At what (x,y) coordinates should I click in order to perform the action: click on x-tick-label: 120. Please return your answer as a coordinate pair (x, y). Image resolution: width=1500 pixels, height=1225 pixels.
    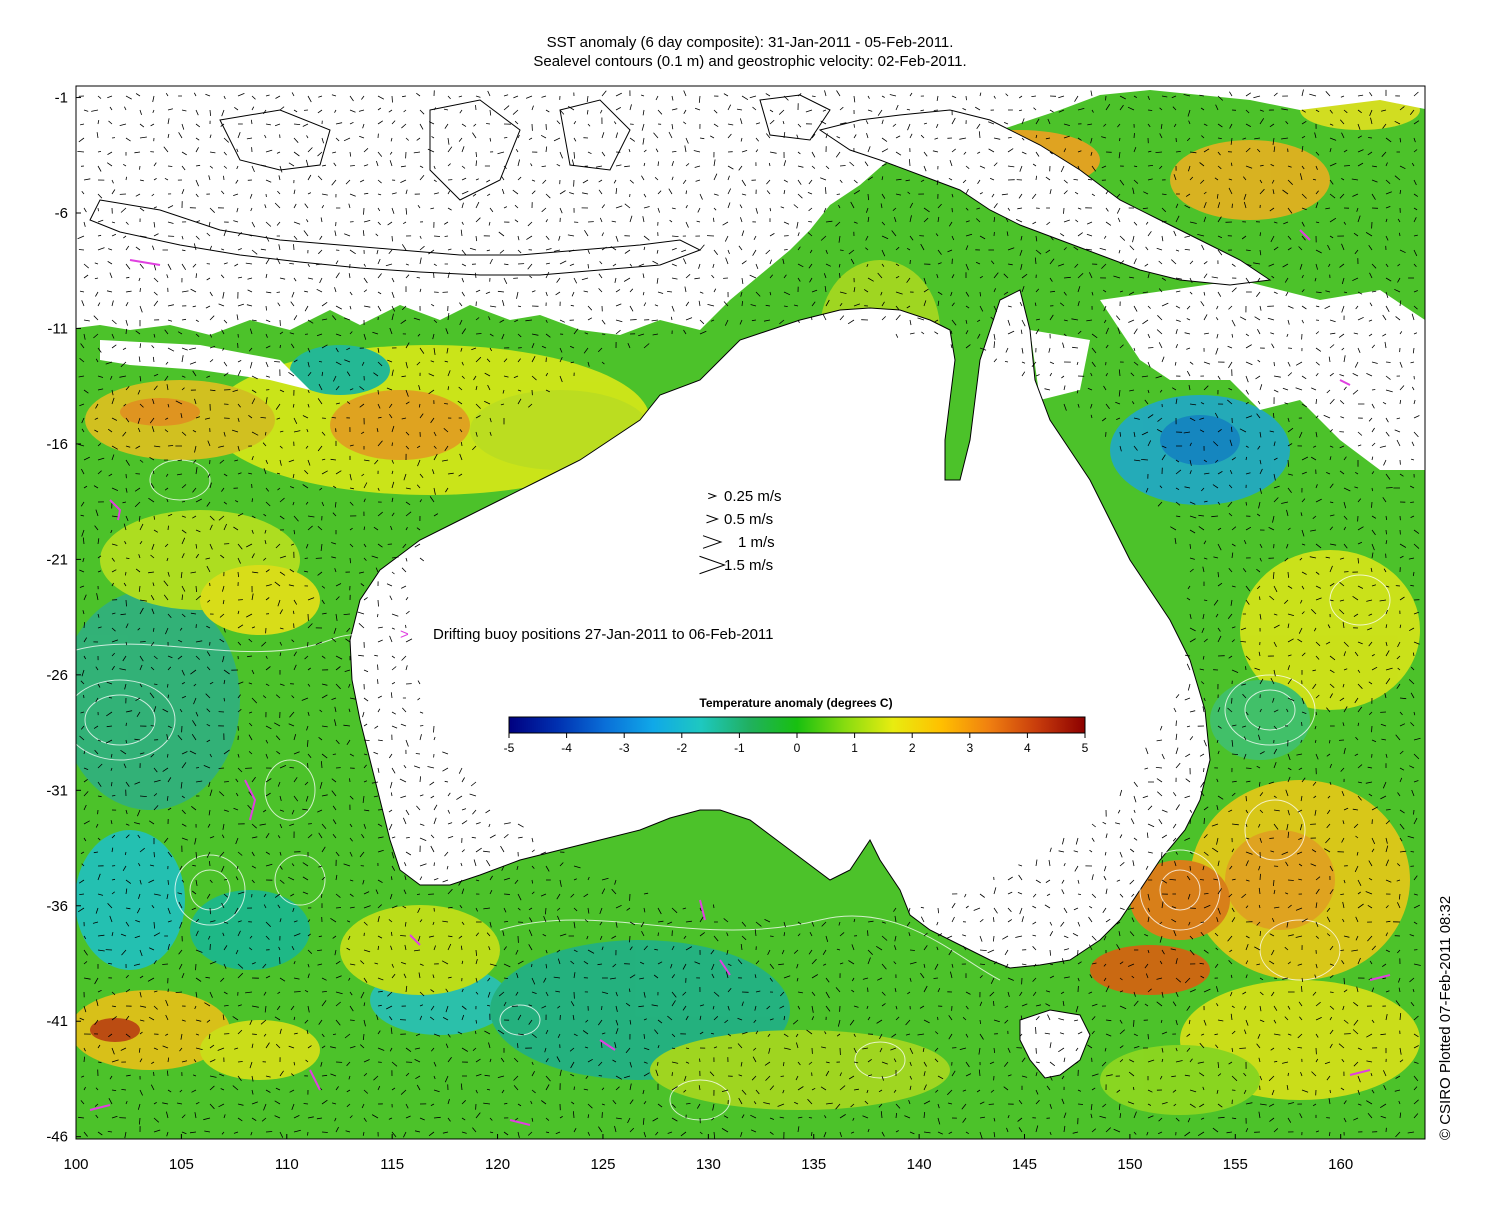
    Looking at the image, I should click on (497, 1164).